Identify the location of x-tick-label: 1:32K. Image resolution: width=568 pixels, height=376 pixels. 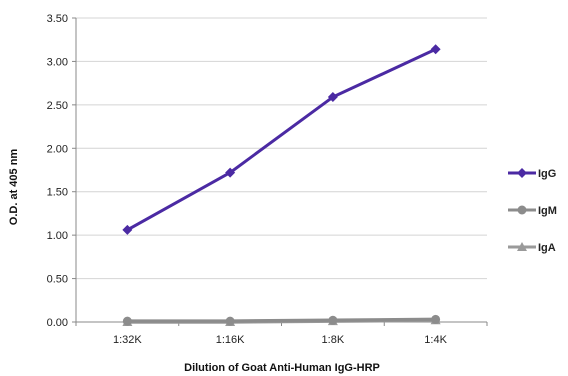
(127, 340).